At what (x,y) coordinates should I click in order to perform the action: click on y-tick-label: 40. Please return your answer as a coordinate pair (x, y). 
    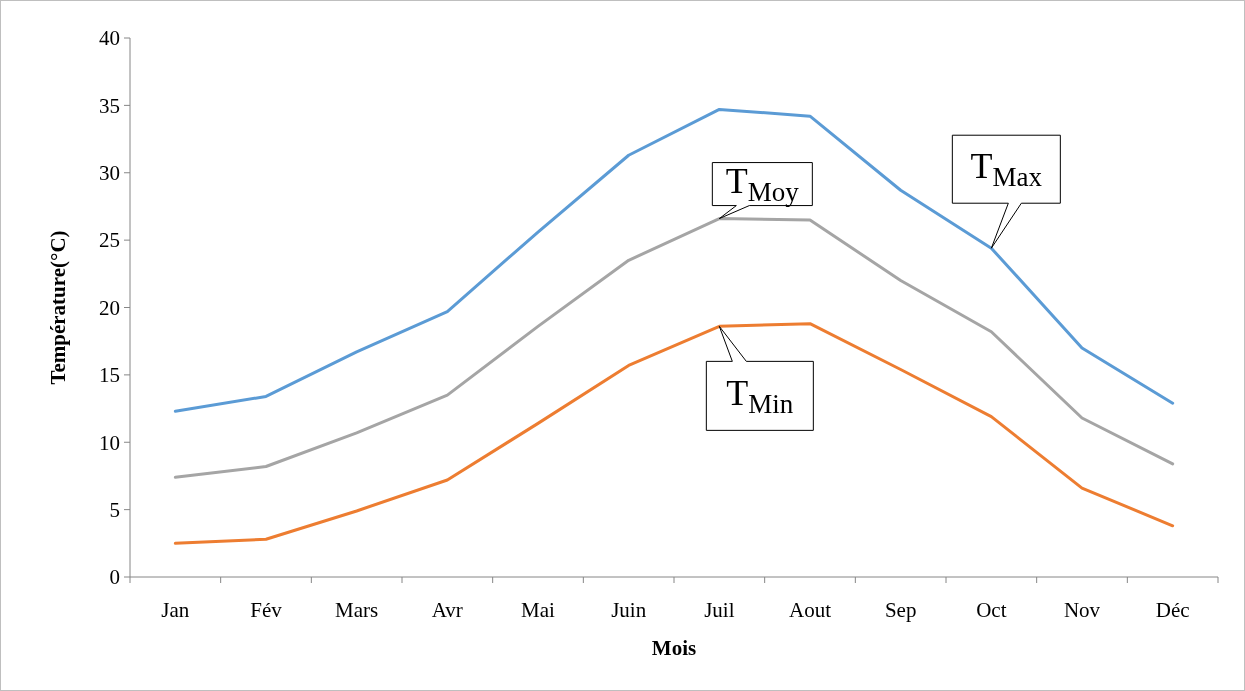
    Looking at the image, I should click on (109, 38).